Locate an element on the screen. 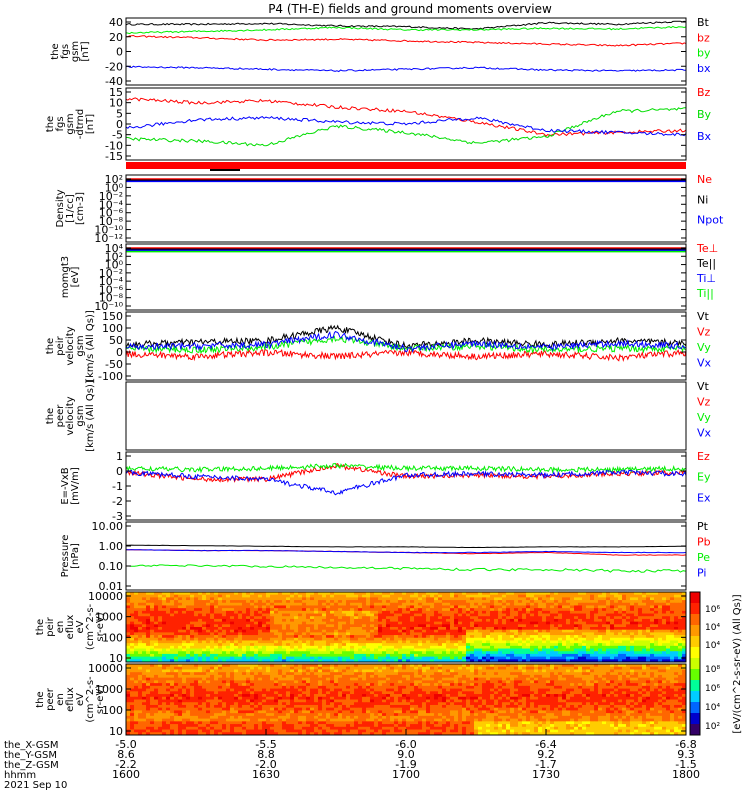  panel-peer-velocity-ylabel-line: gsm is located at coordinates (80, 415).